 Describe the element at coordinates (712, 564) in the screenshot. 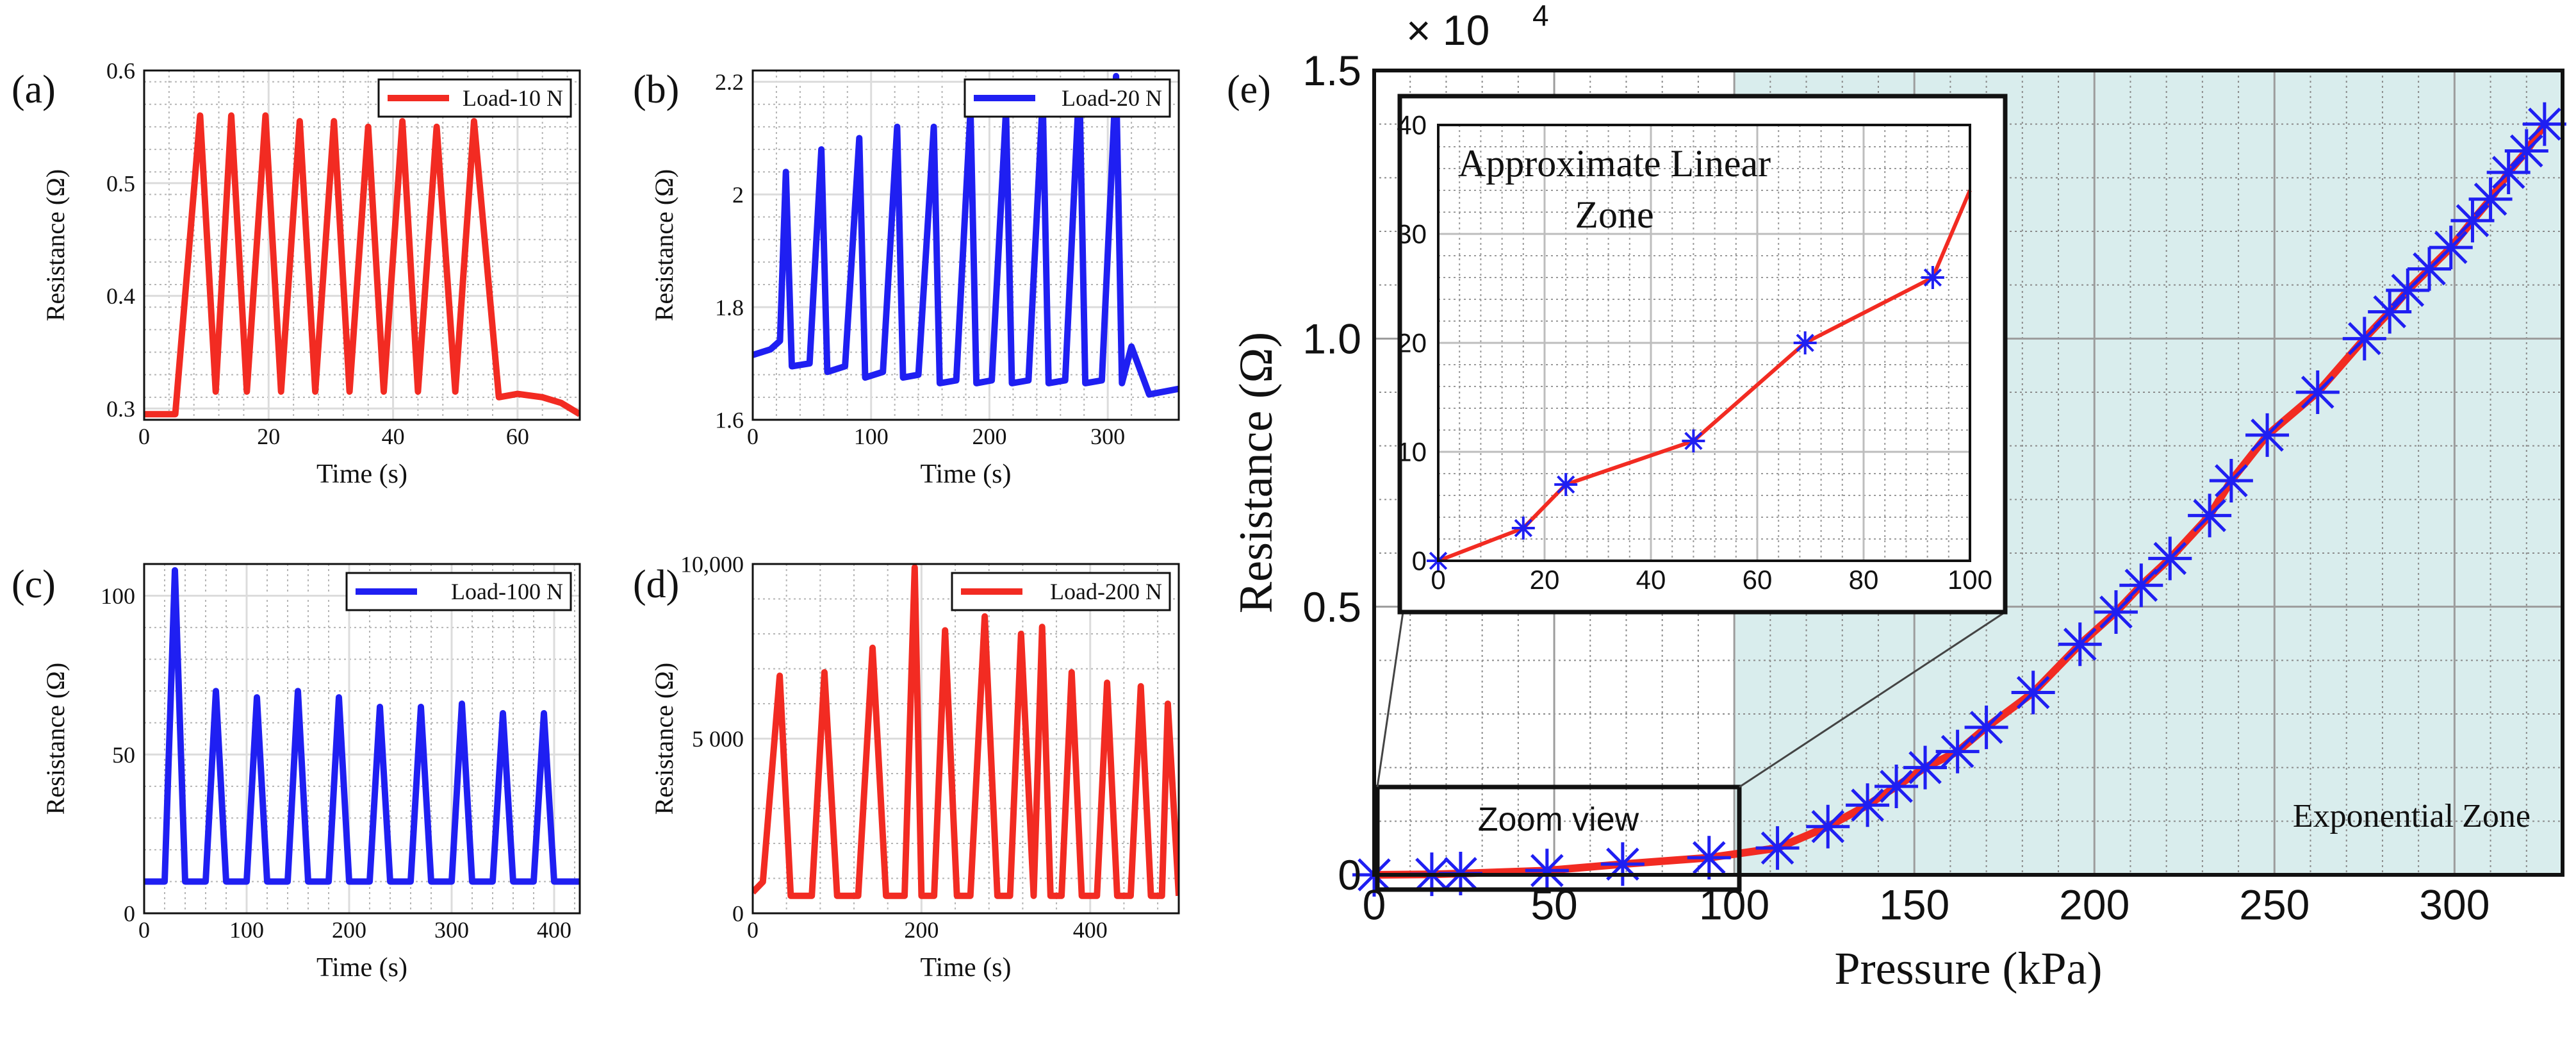

I see `y-tick-label: 10,000` at that location.